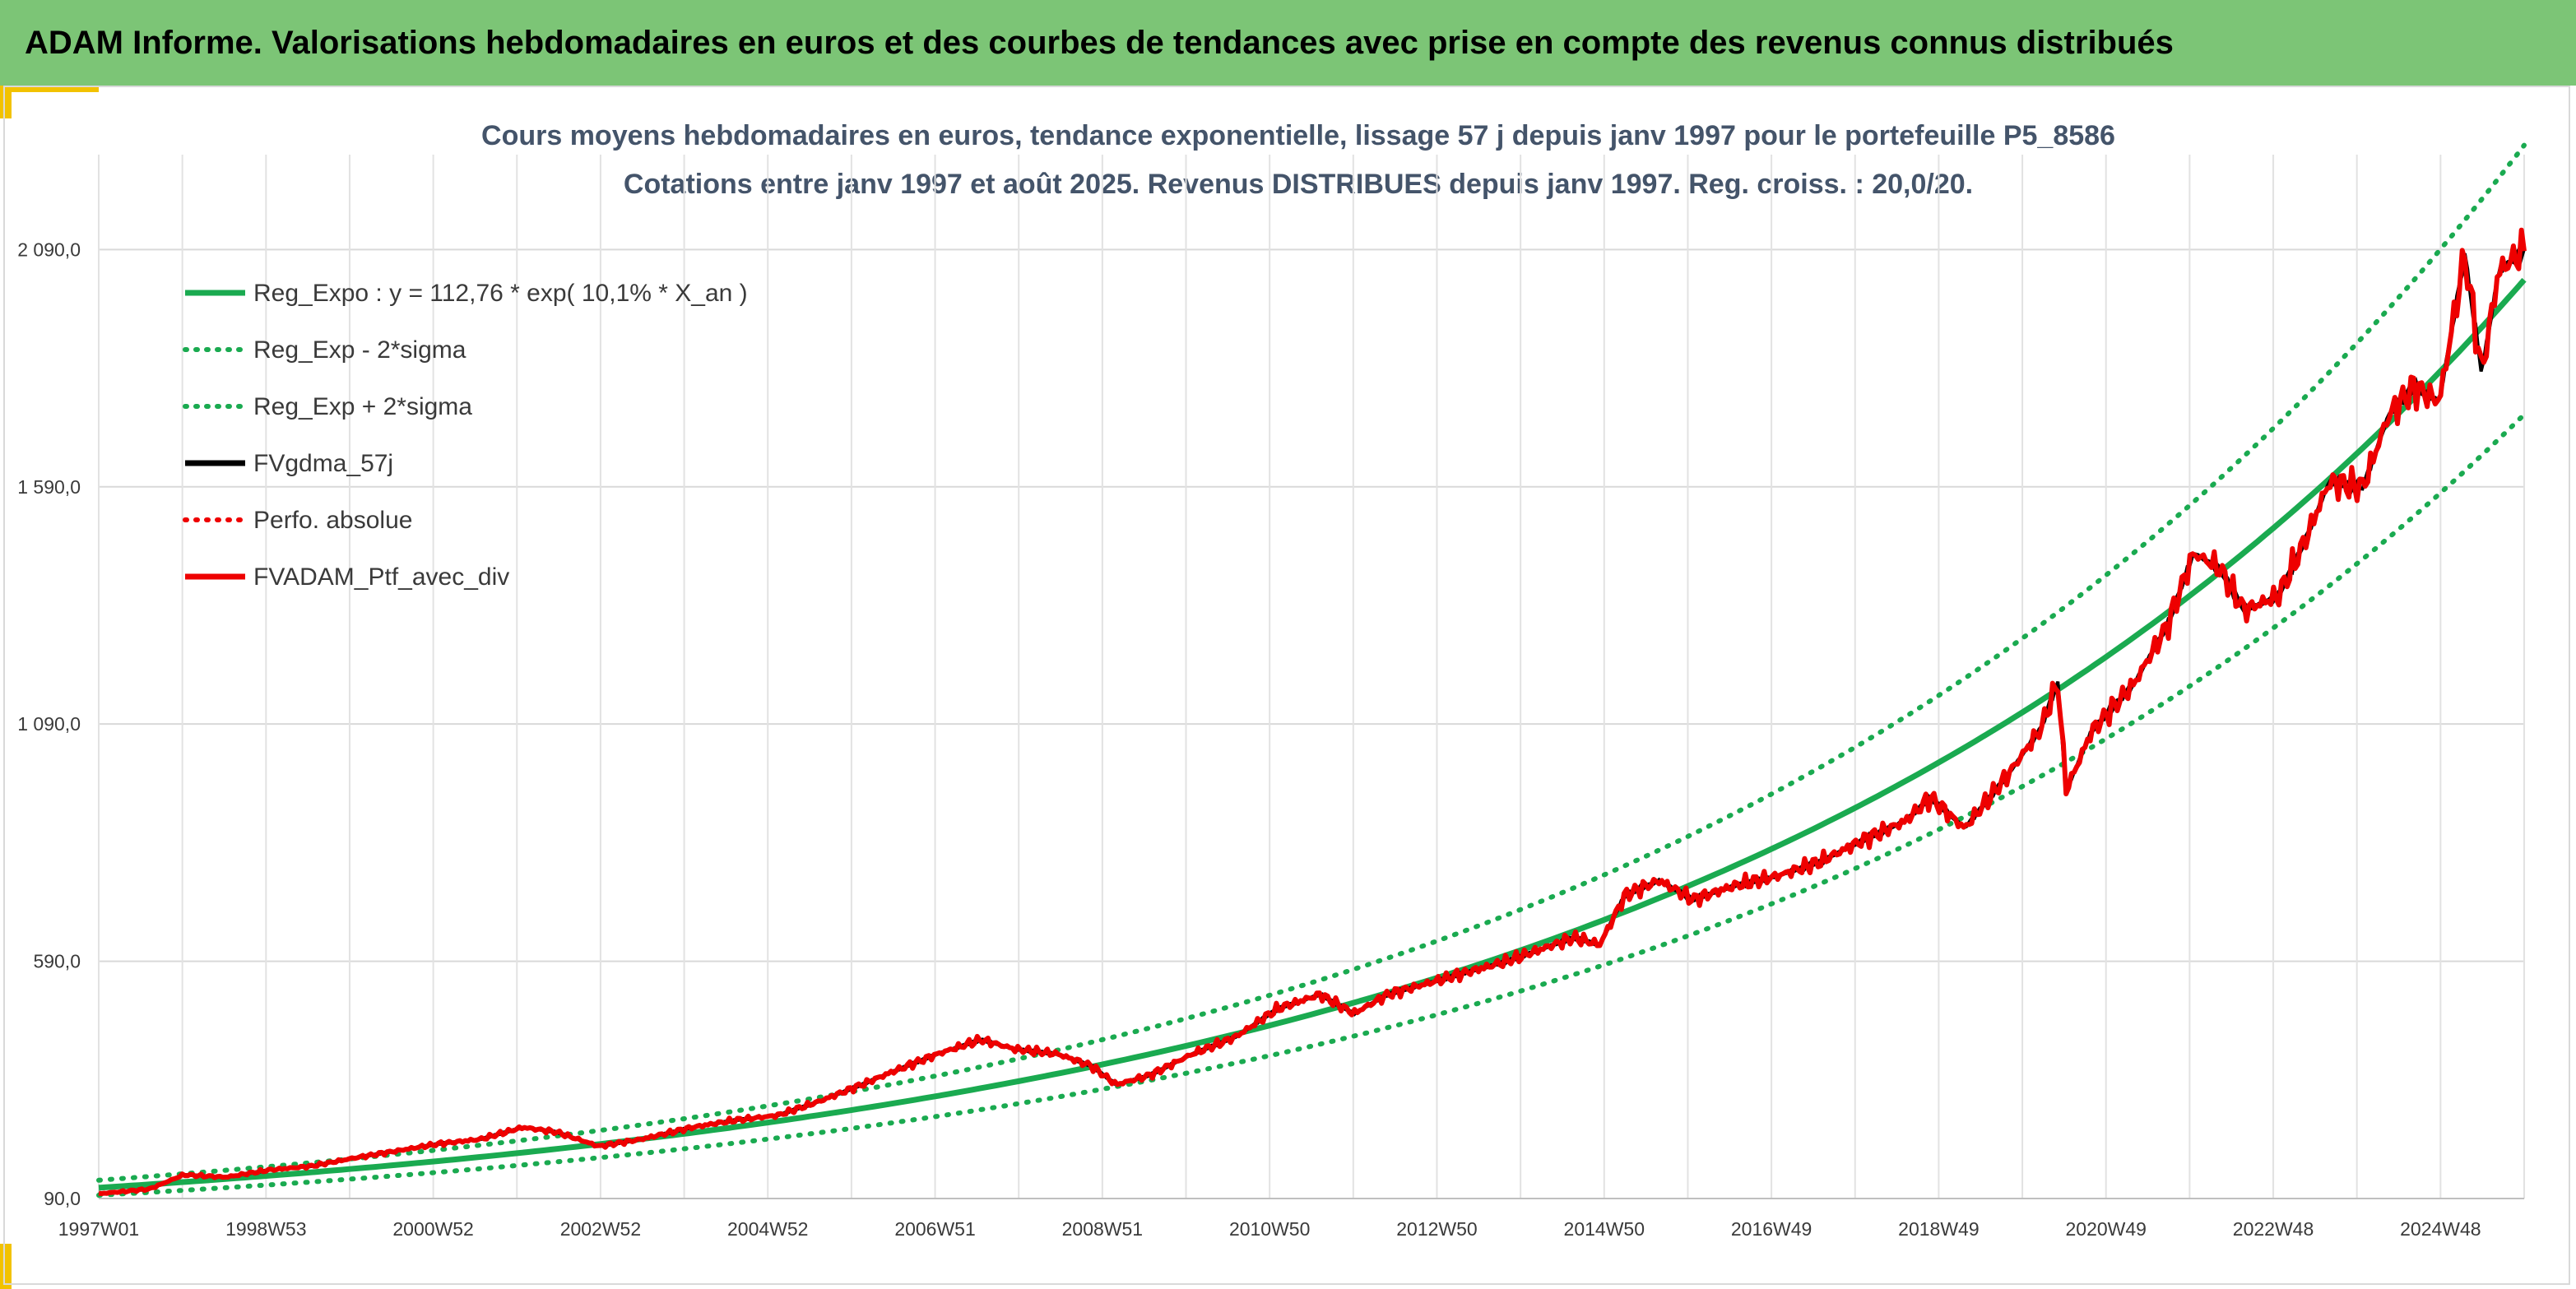 The width and height of the screenshot is (2576, 1289). Describe the element at coordinates (433, 1229) in the screenshot. I see `x-tick-label: 2000W52` at that location.